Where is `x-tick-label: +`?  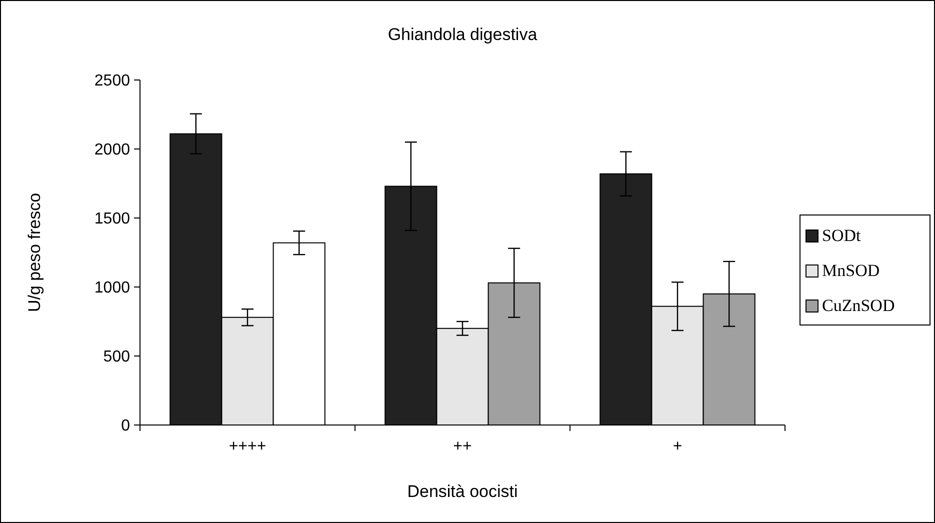
x-tick-label: + is located at coordinates (677, 446).